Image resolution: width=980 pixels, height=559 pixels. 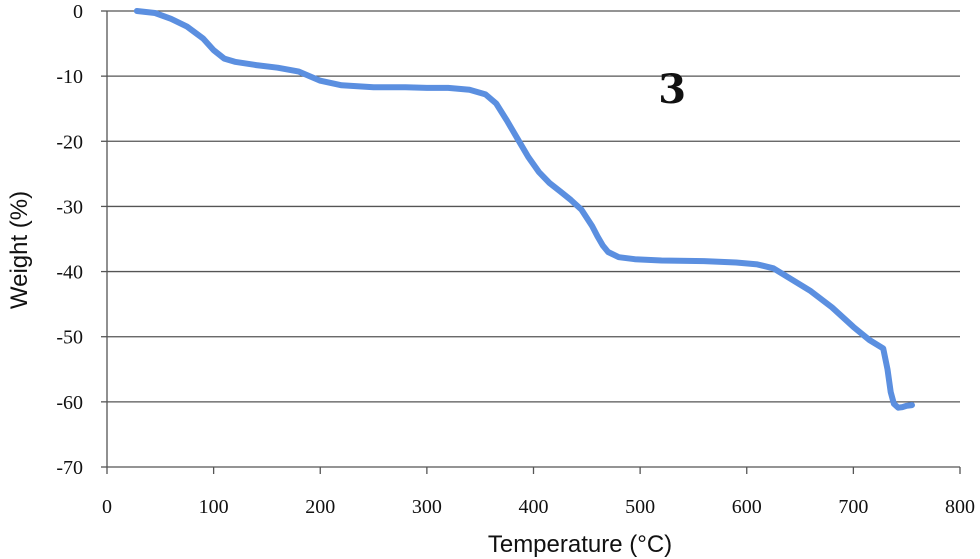 What do you see at coordinates (580, 544) in the screenshot?
I see `x-axis-title: Temperature (°C)` at bounding box center [580, 544].